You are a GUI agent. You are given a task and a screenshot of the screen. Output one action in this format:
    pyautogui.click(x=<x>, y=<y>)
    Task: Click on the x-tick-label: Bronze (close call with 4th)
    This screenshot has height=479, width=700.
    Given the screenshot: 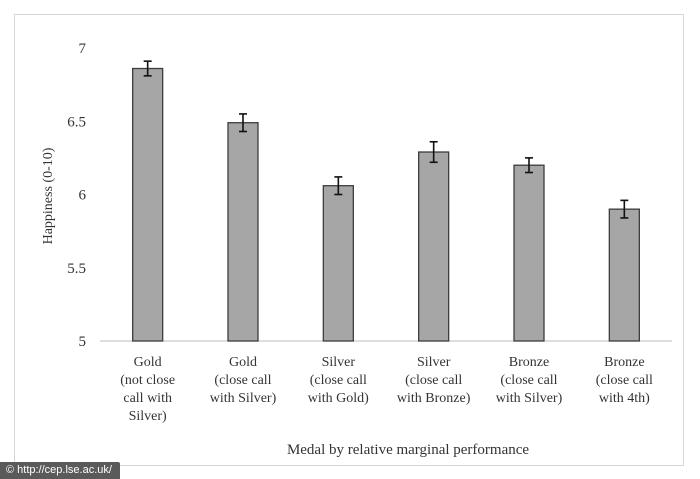 What is the action you would take?
    pyautogui.click(x=624, y=380)
    